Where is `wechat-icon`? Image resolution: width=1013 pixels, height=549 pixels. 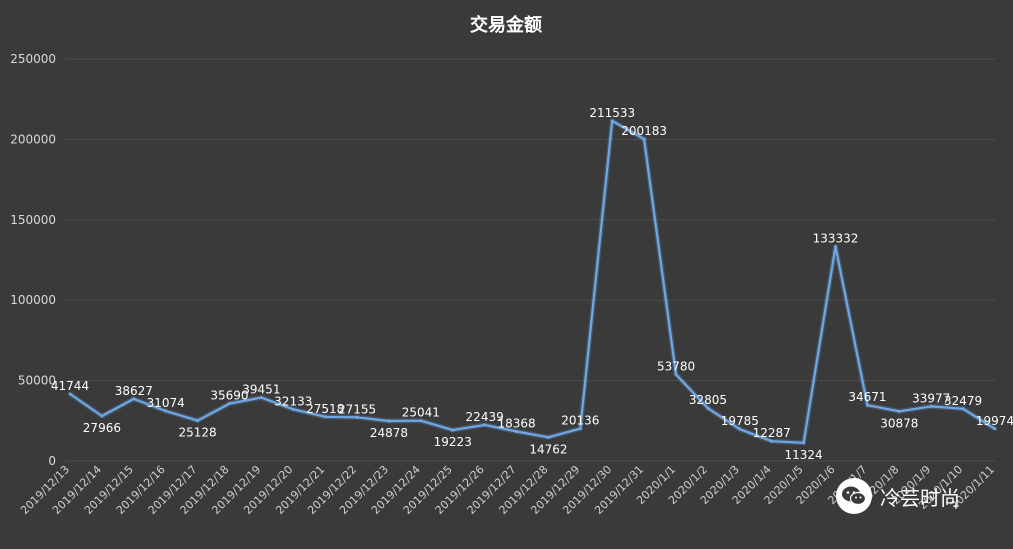 wechat-icon is located at coordinates (854, 496).